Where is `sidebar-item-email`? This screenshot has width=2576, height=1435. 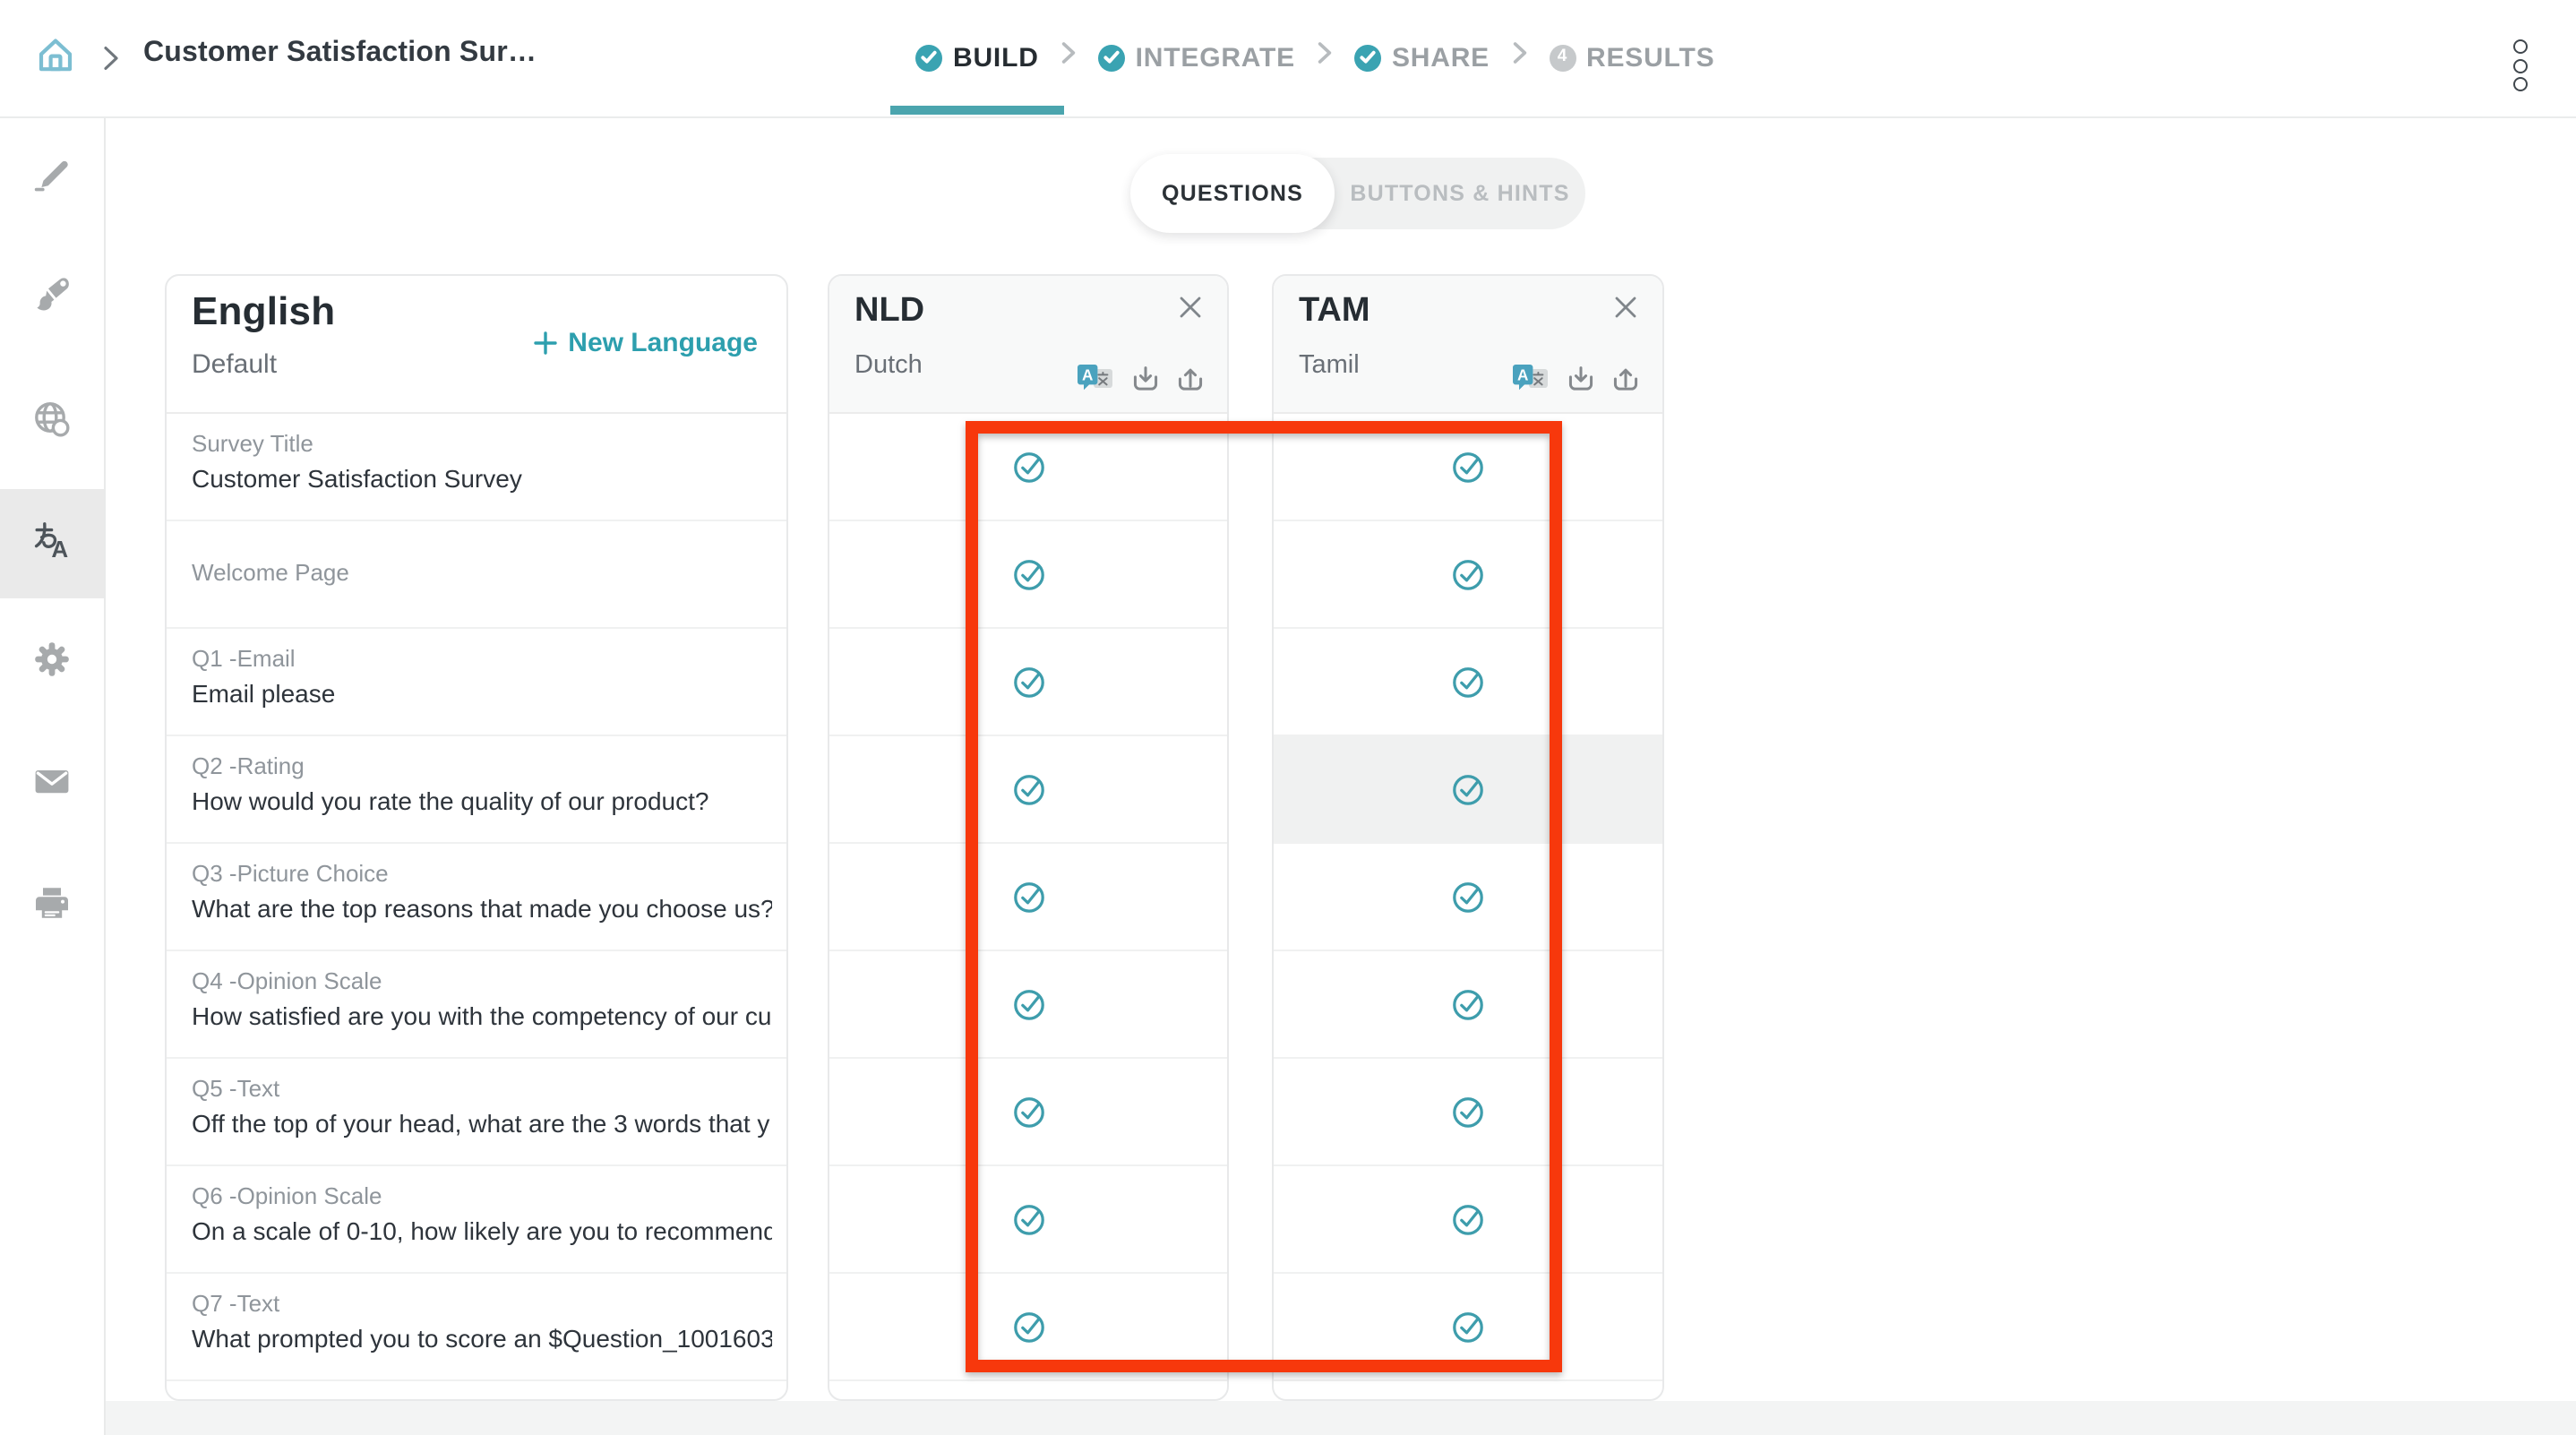
sidebar-item-email is located at coordinates (52, 785).